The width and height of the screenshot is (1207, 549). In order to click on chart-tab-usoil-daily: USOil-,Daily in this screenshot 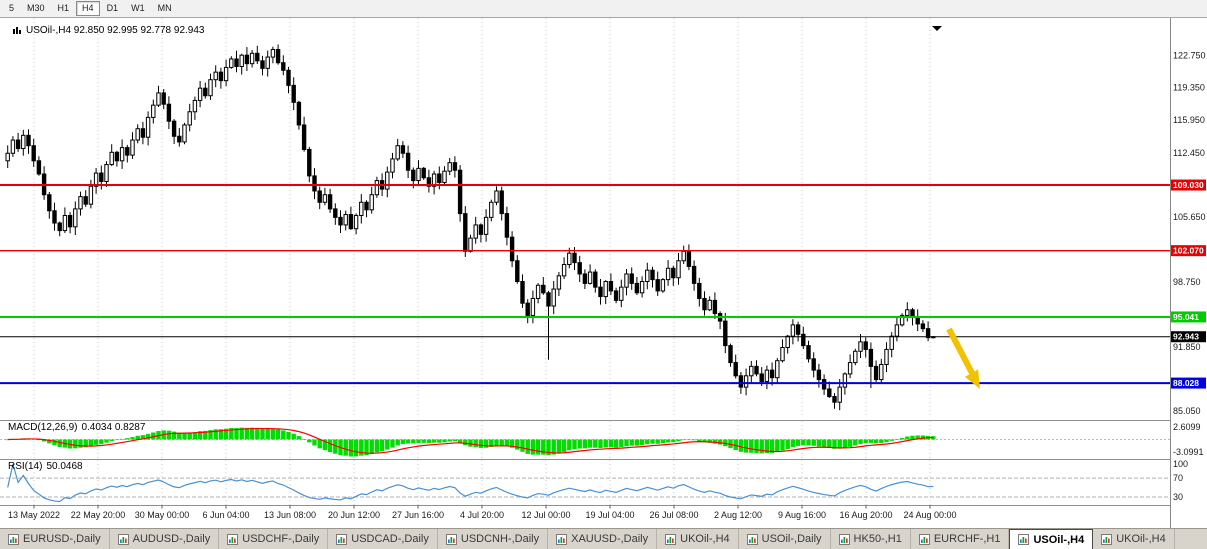, I will do `click(785, 539)`.